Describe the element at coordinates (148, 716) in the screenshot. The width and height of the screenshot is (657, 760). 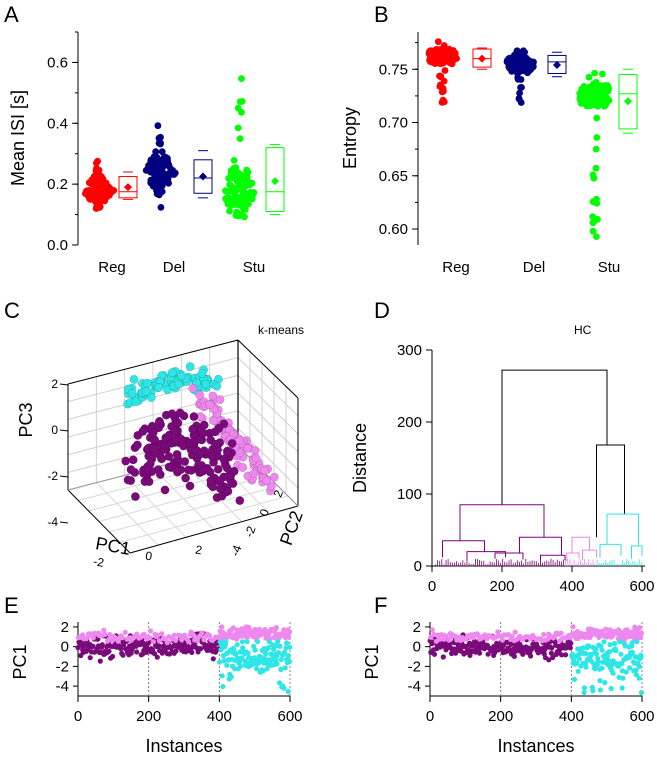
I see `x-tick-label: 200` at that location.